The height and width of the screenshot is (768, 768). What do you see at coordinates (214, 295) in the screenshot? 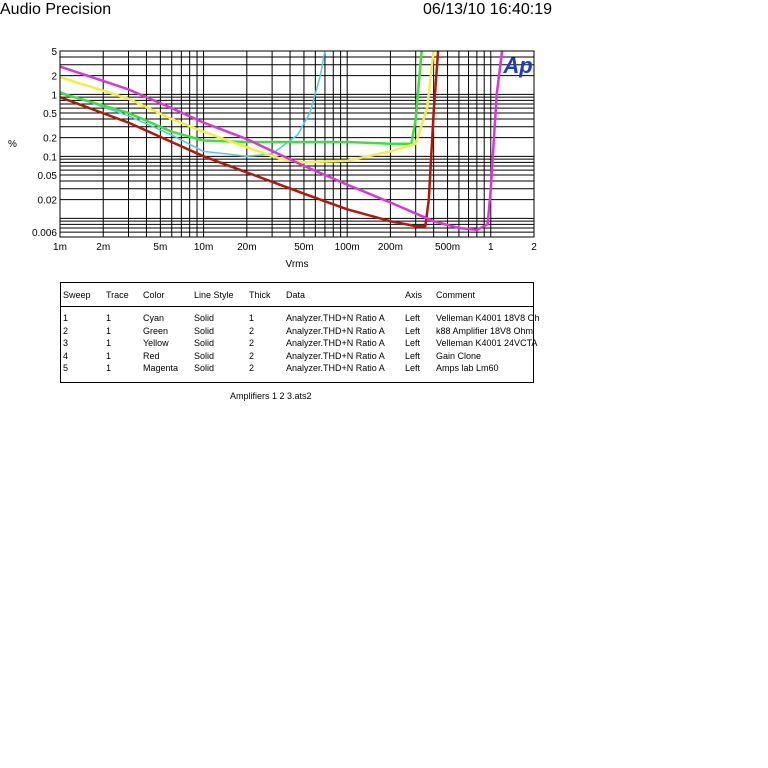
I see `legend-header-cell: Line Style` at bounding box center [214, 295].